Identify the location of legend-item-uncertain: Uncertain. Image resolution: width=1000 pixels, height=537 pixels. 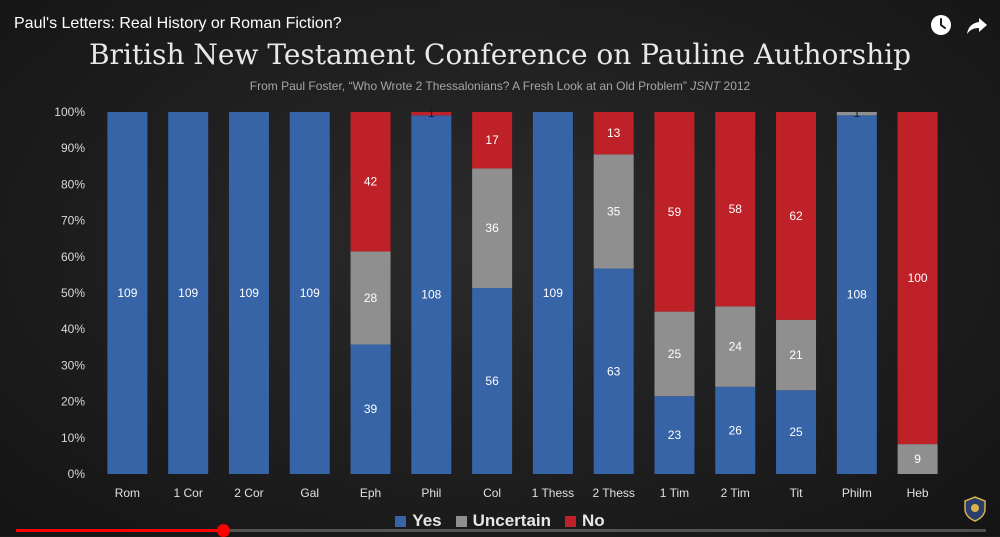
(503, 521).